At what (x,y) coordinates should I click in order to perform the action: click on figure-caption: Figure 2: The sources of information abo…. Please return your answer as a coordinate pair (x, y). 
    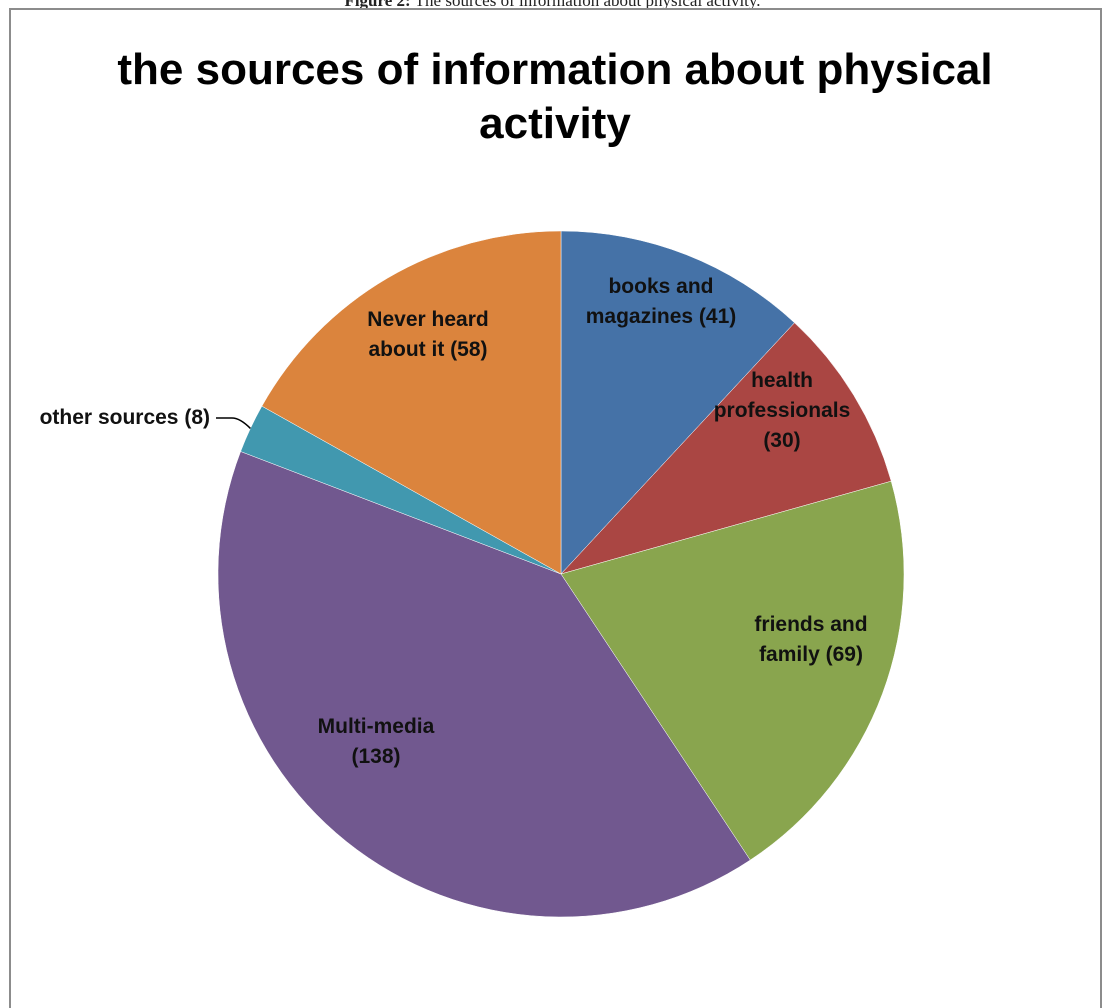
    Looking at the image, I should click on (552, 5).